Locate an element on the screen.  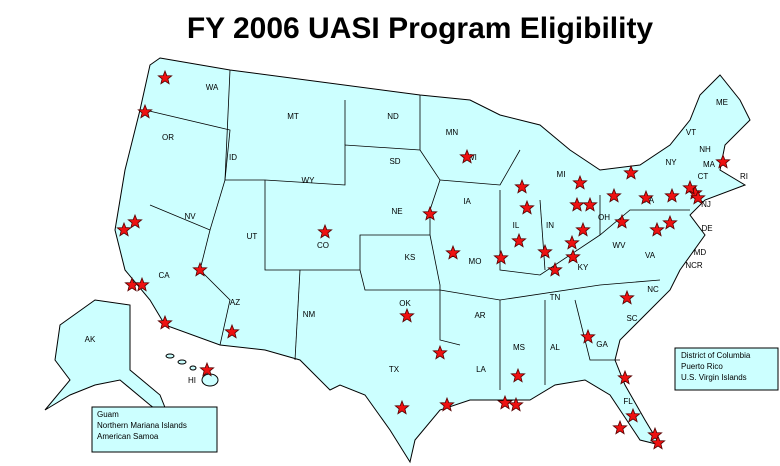
state-label: HI is located at coordinates (192, 380).